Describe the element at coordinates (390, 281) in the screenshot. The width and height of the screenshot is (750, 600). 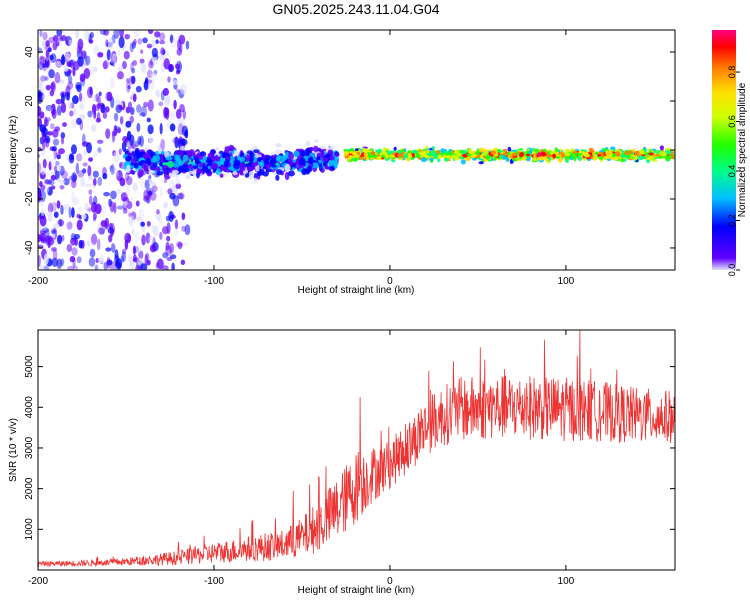
I see `spectrogram-x-tick-label: 0` at that location.